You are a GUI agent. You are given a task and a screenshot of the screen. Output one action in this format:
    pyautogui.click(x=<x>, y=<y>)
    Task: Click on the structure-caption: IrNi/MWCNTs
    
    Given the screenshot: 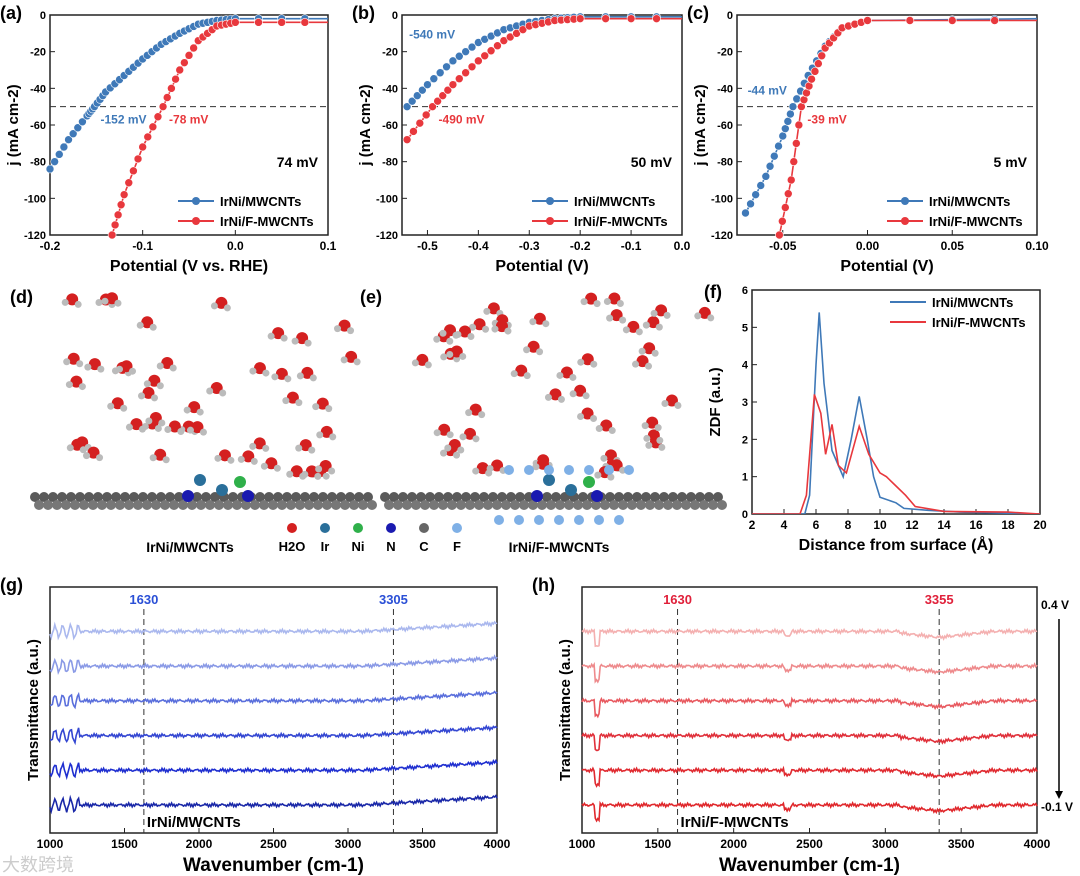 What is the action you would take?
    pyautogui.click(x=190, y=547)
    